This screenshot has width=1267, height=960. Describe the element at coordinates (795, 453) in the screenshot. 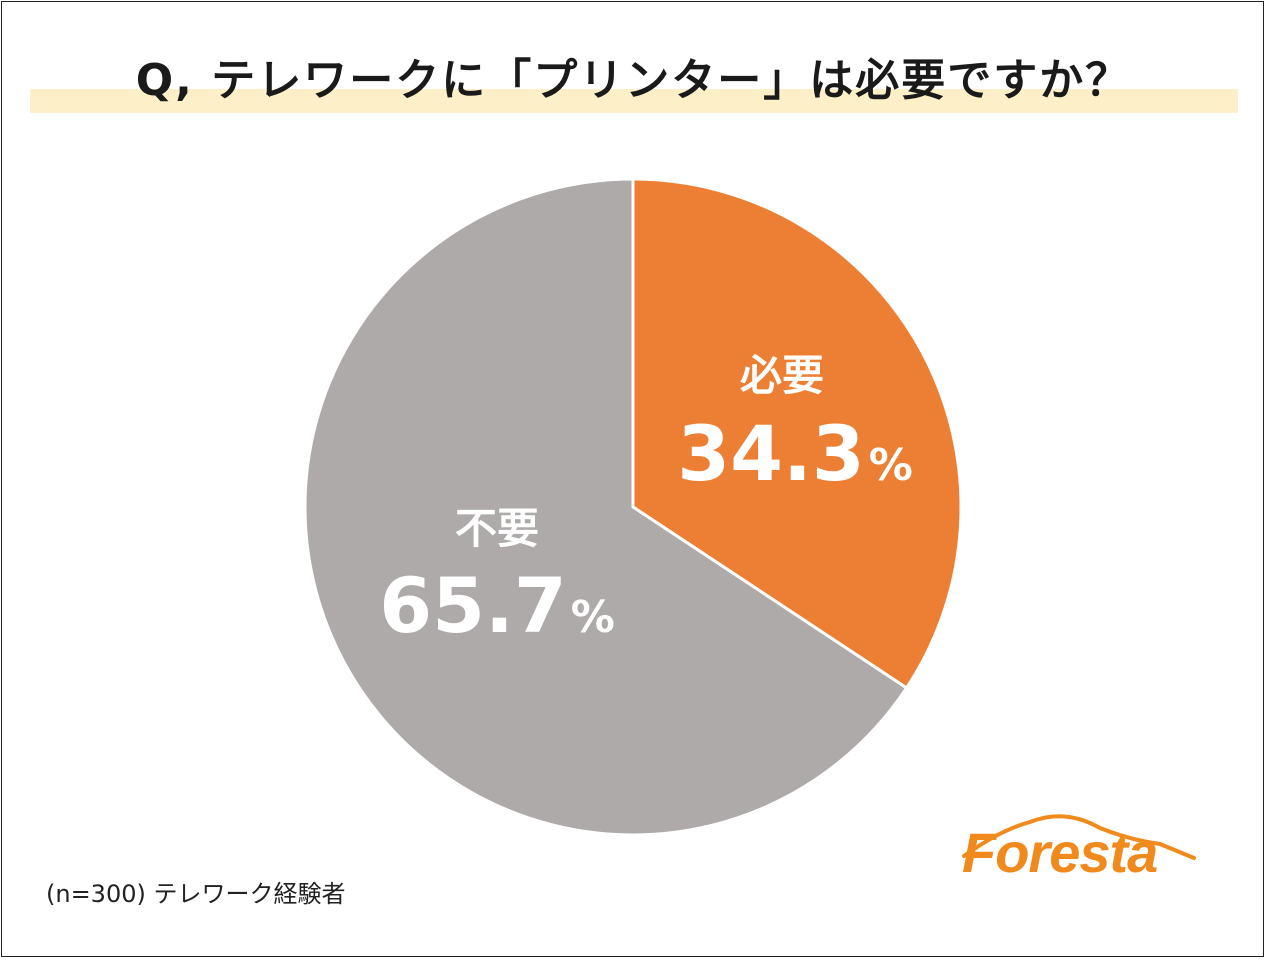

I see `slice-value-1: 34.3%` at that location.